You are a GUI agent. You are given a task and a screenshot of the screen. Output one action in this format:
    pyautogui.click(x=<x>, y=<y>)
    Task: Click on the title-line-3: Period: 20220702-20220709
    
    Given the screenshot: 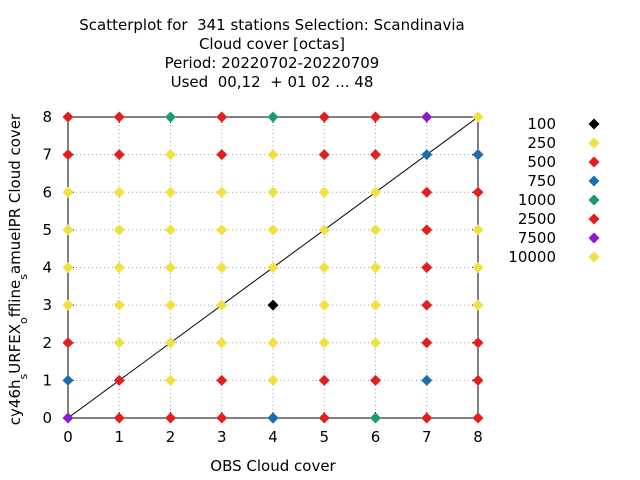 What is the action you would take?
    pyautogui.click(x=272, y=63)
    